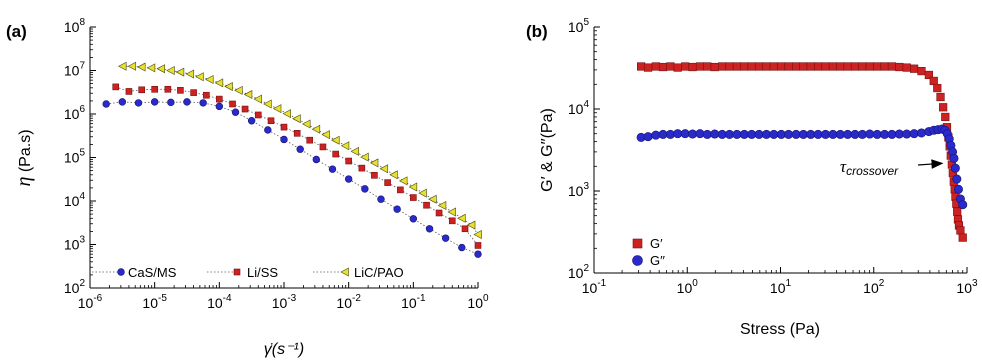  What do you see at coordinates (802, 167) in the screenshot?
I see `series-g` at bounding box center [802, 167].